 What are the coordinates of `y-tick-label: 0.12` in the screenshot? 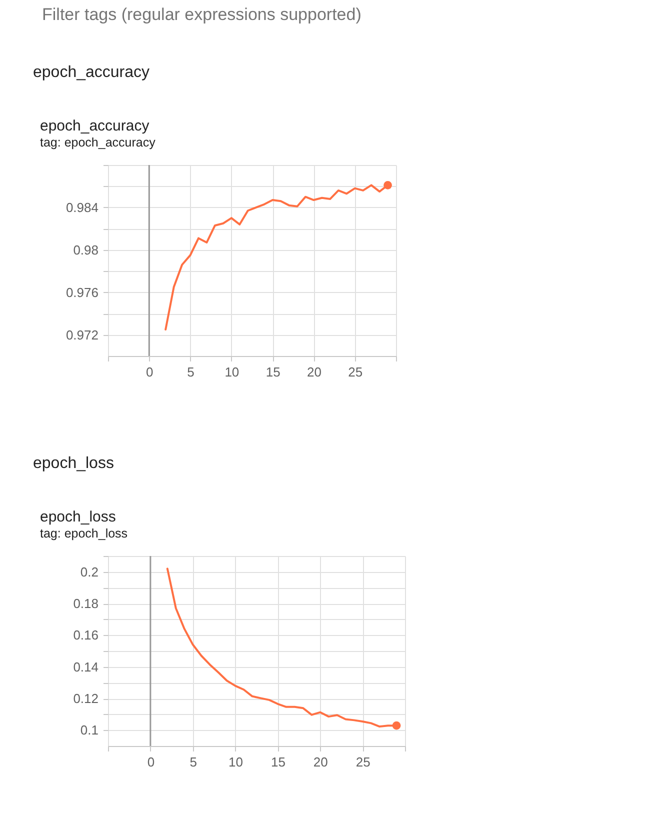 It's located at (85, 698).